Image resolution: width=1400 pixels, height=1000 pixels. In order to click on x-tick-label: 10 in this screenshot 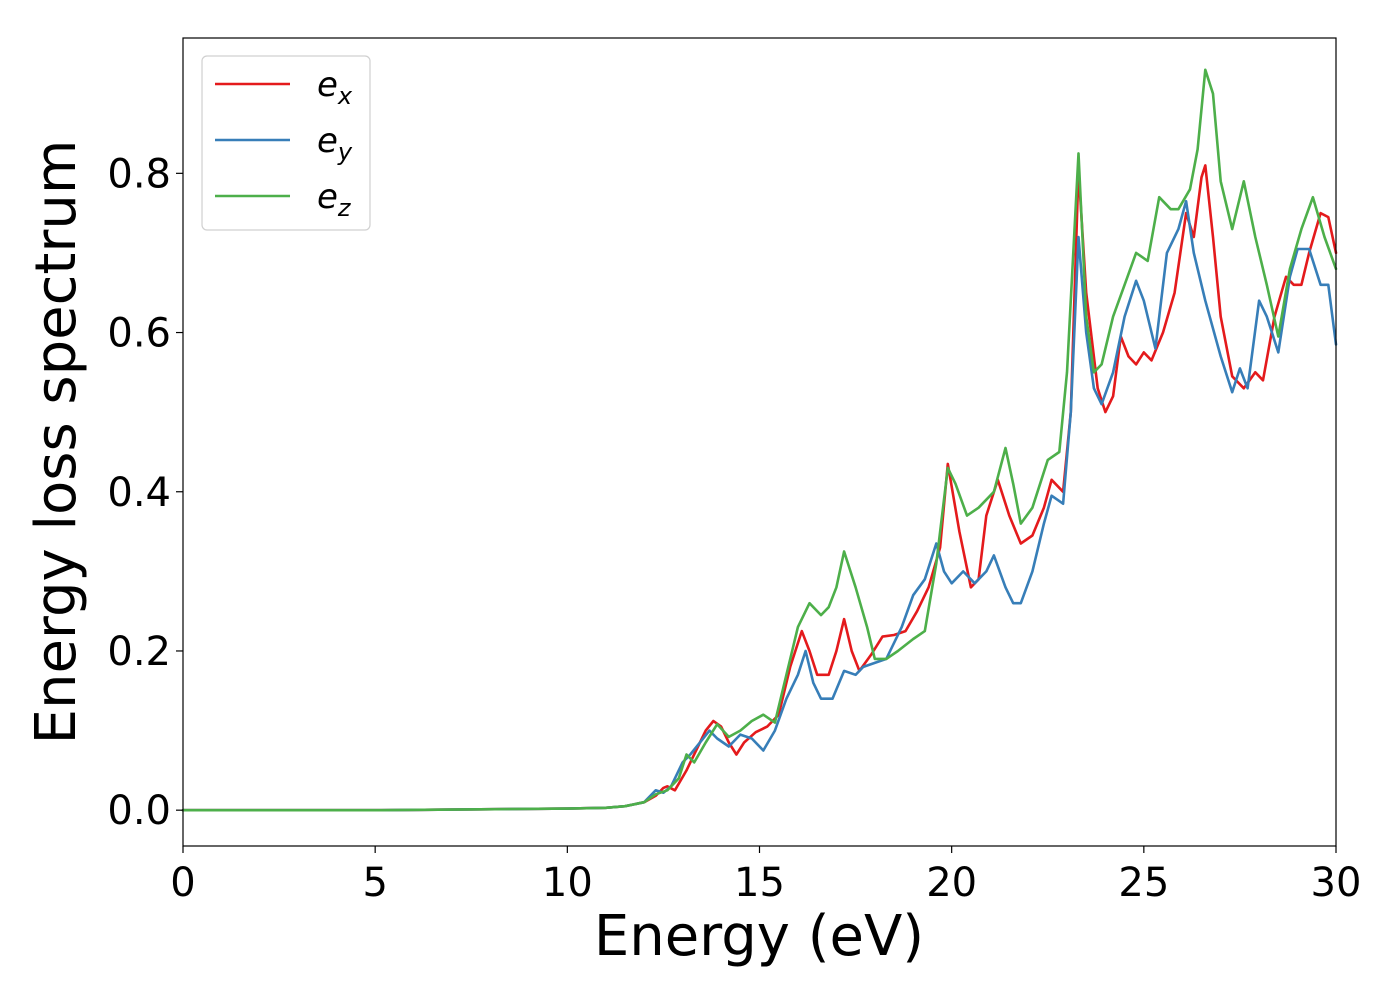, I will do `click(567, 883)`.